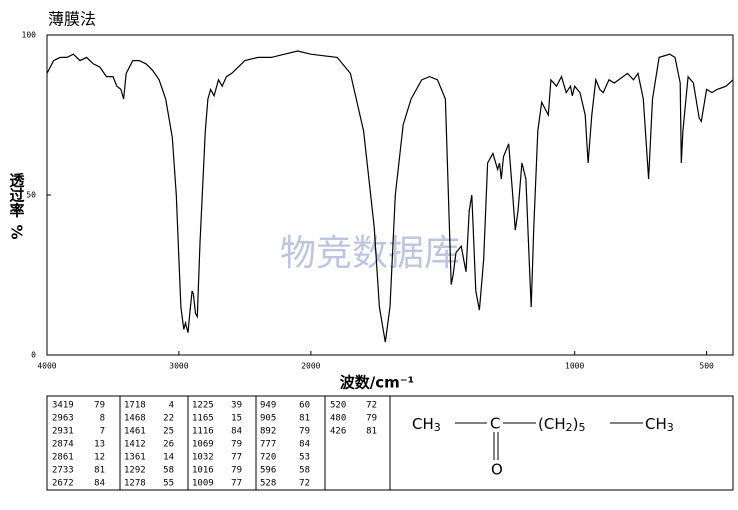 The width and height of the screenshot is (738, 510). I want to click on y-tick-label: 50, so click(31, 195).